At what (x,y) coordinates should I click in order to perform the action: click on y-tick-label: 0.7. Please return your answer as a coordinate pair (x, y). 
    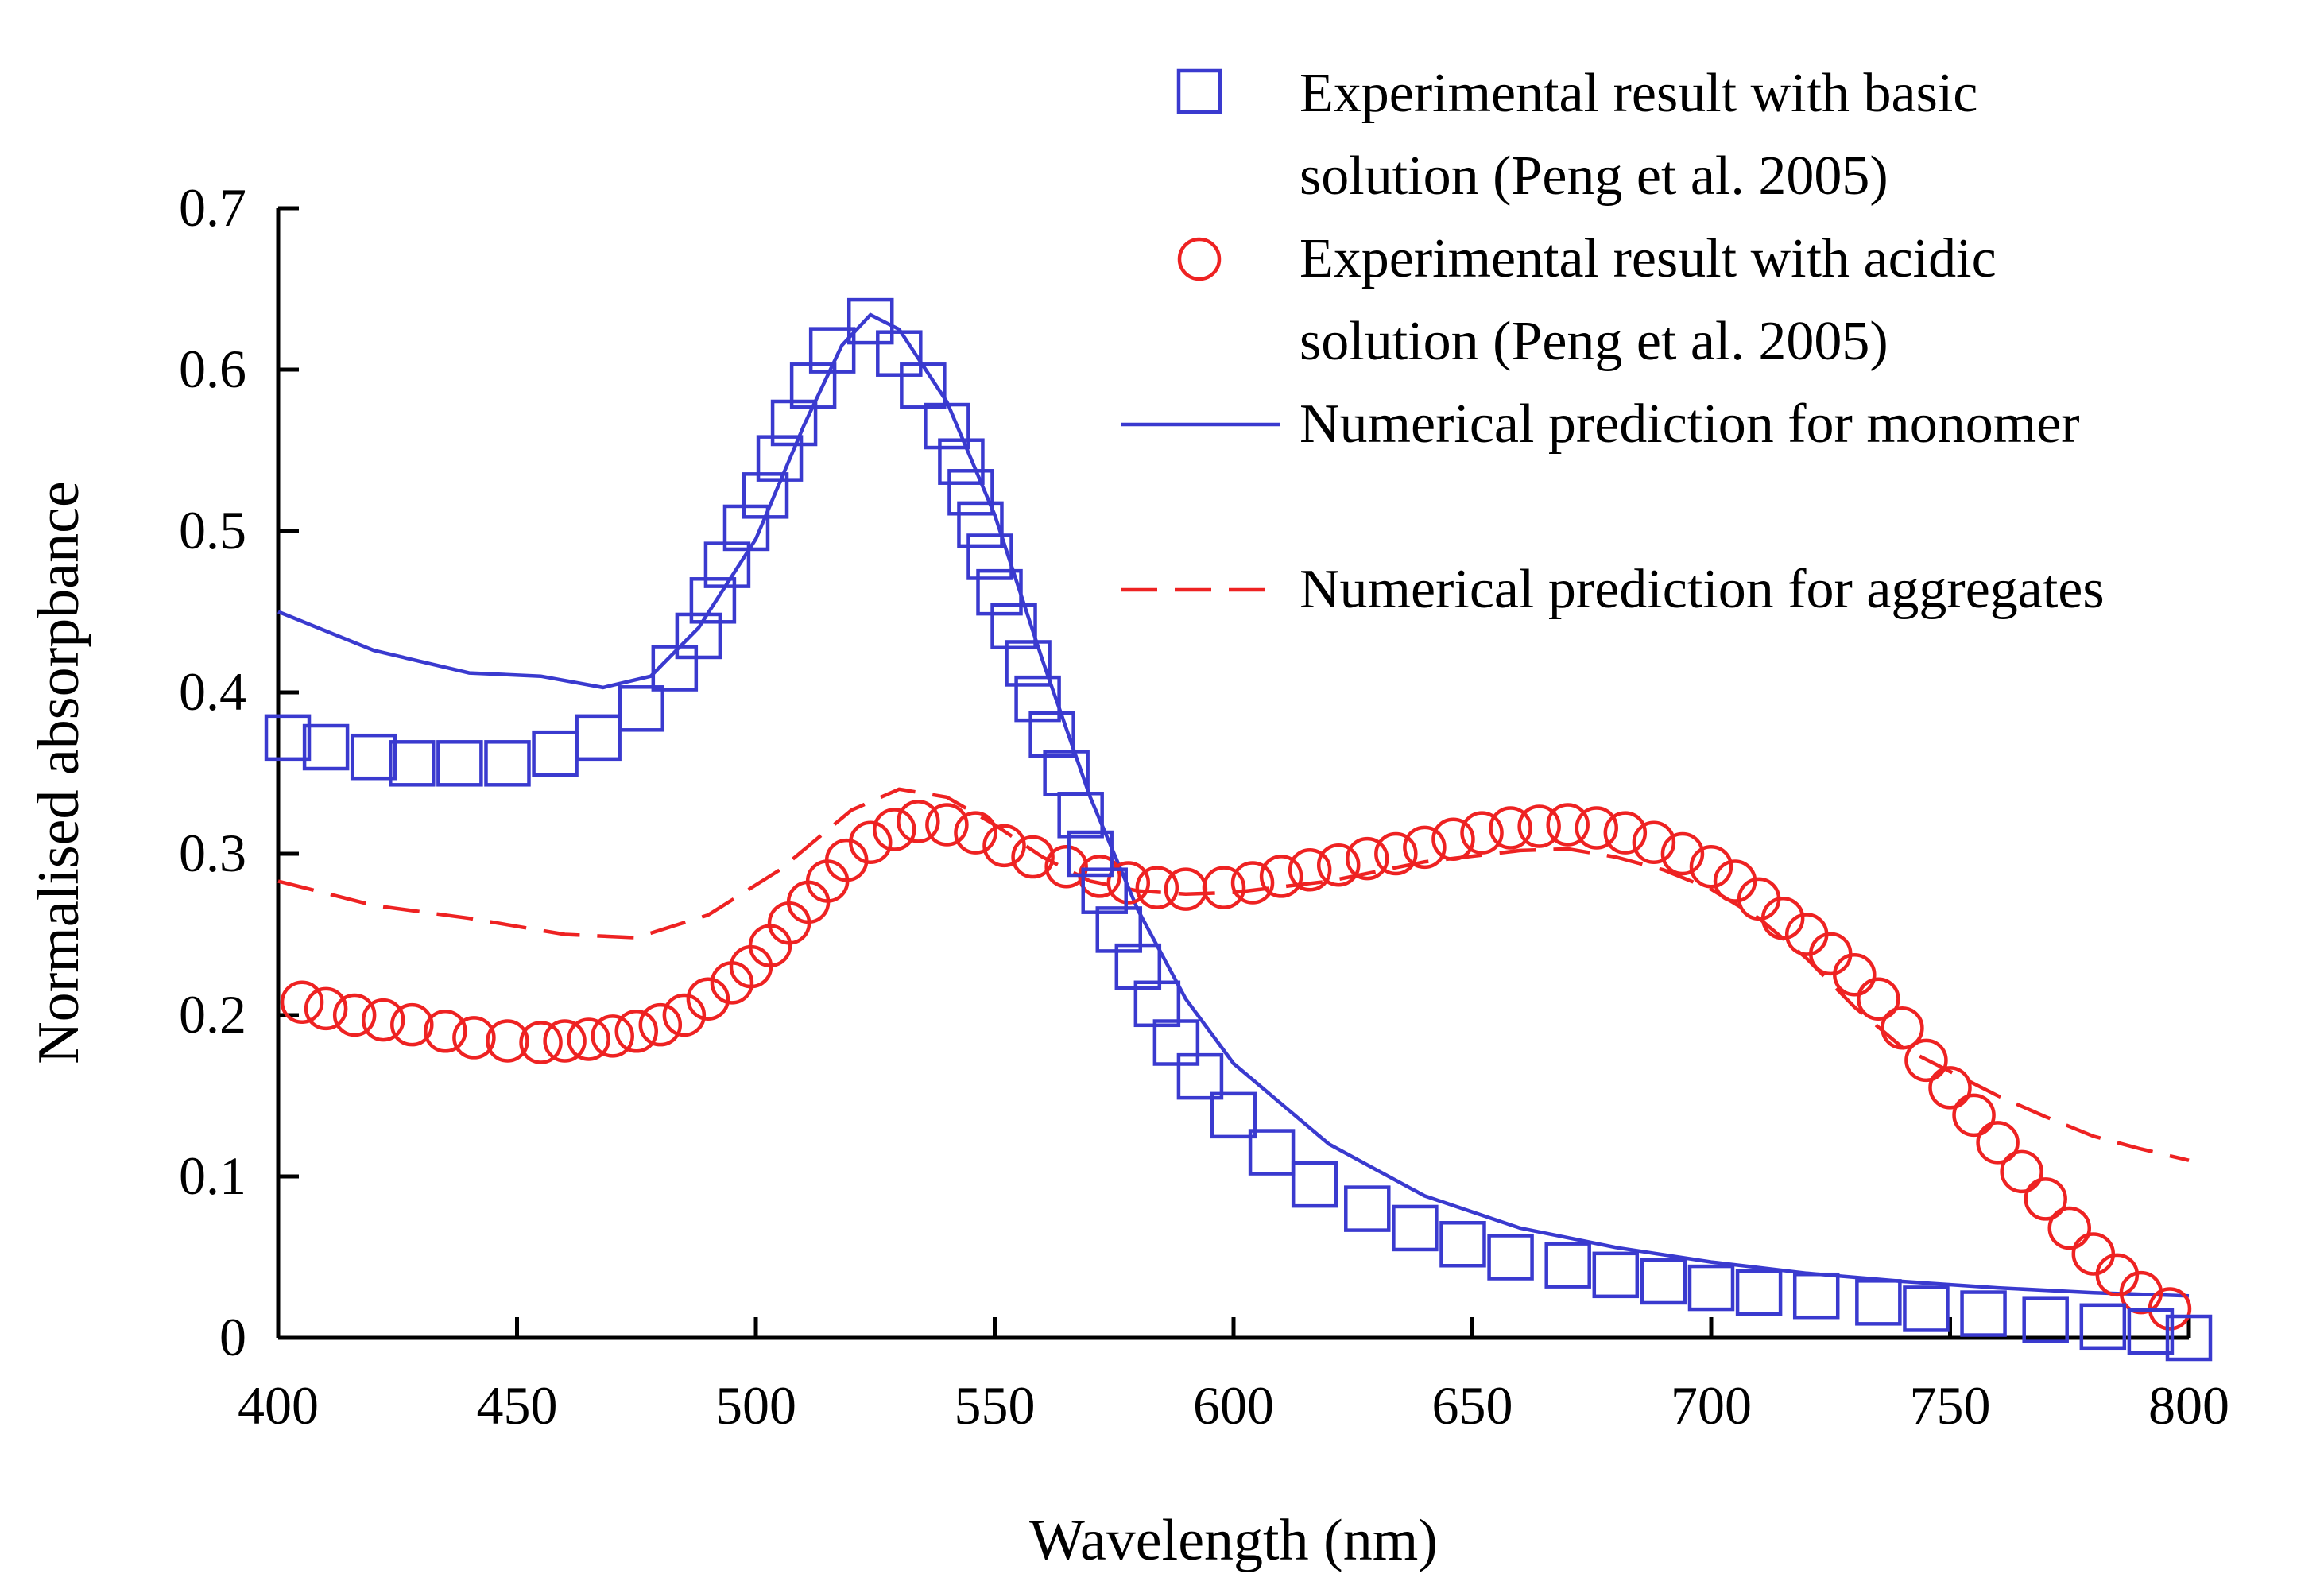
    Looking at the image, I should click on (213, 207).